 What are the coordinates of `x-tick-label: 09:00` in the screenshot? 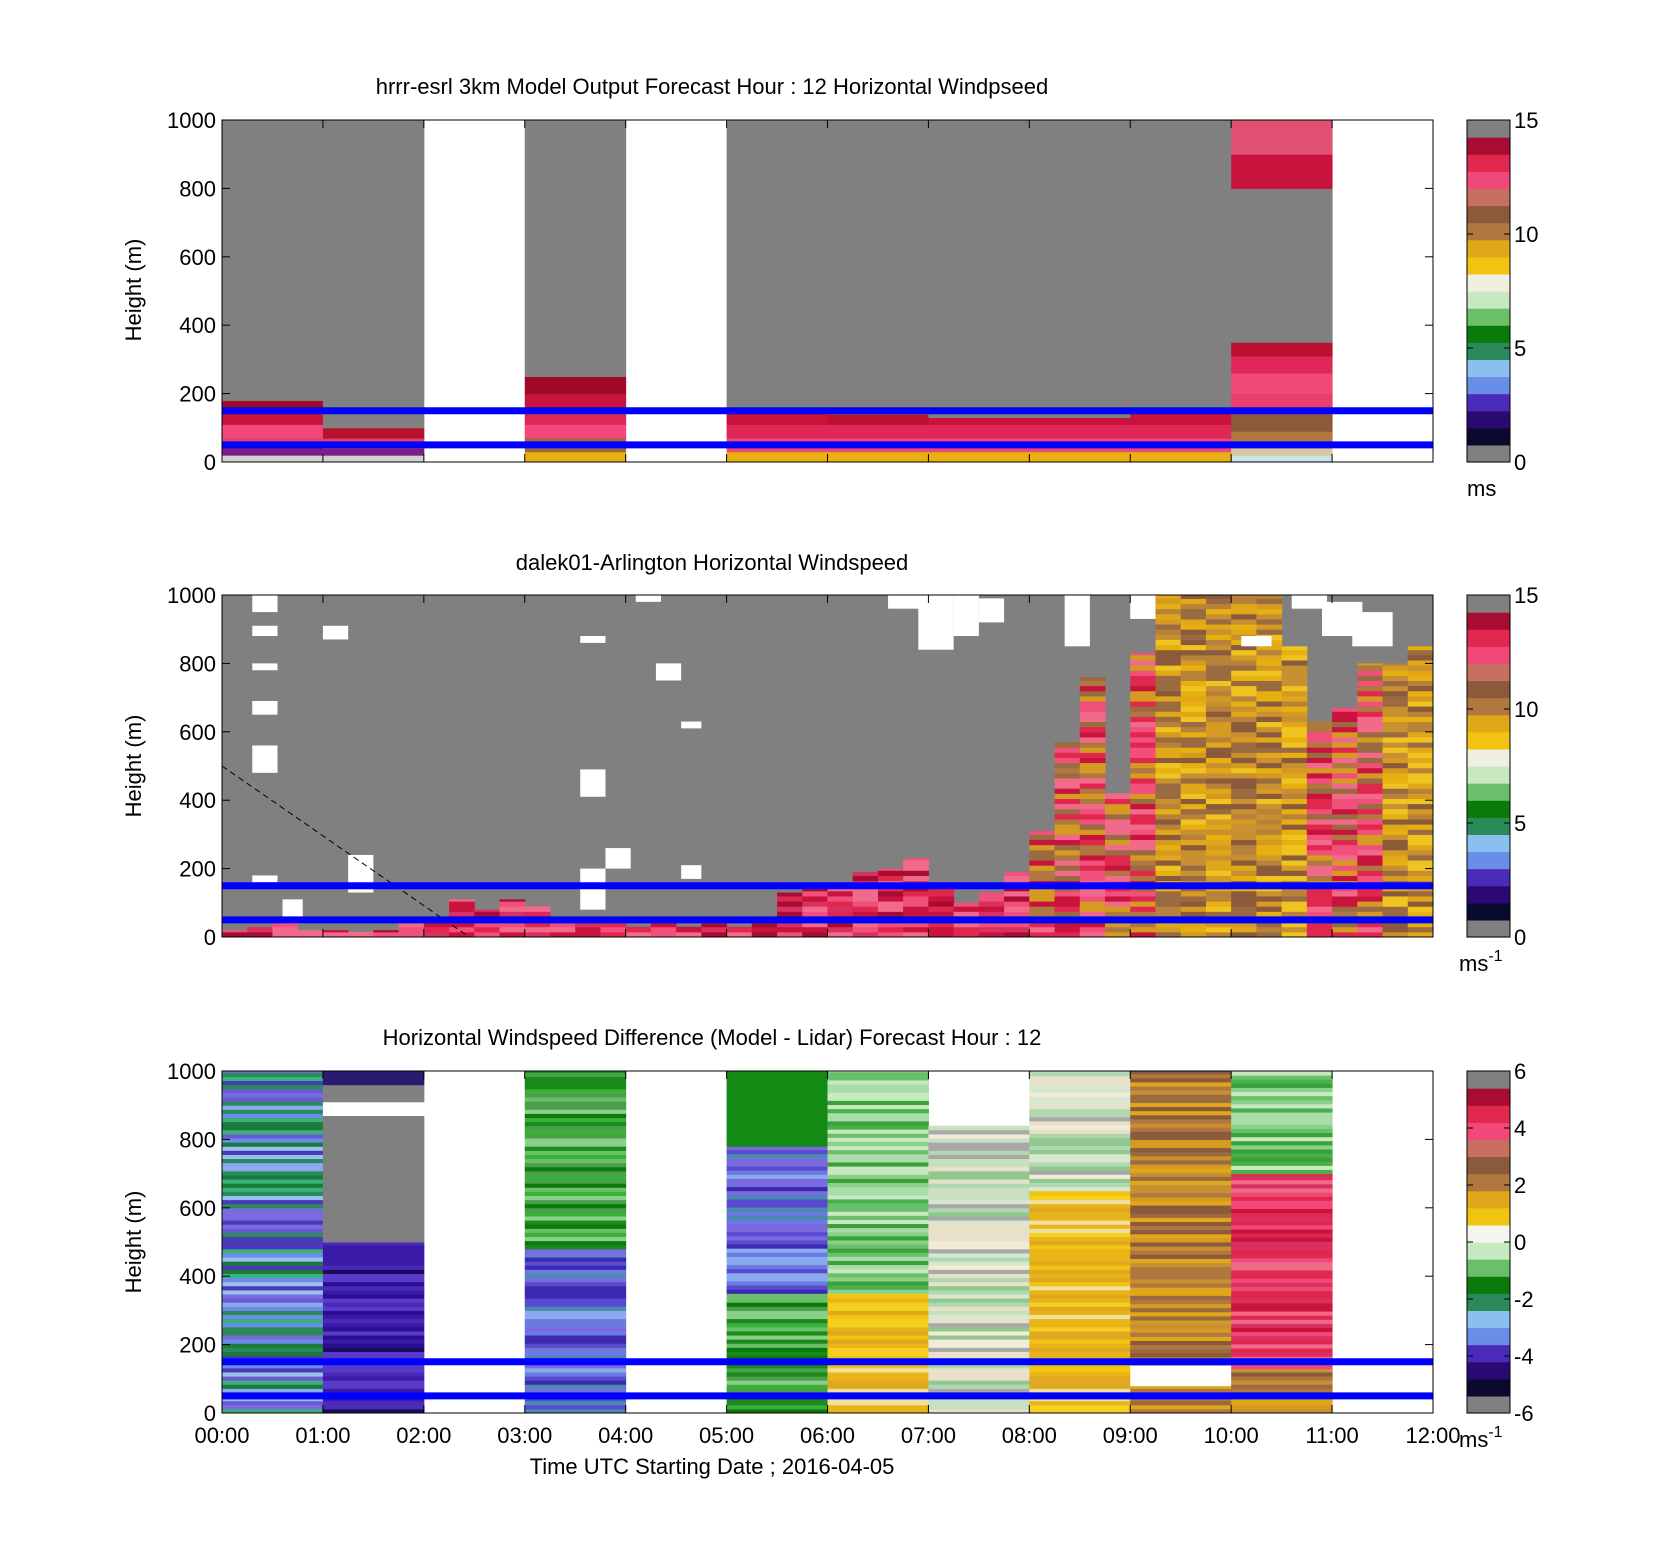 It's located at (1130, 1435).